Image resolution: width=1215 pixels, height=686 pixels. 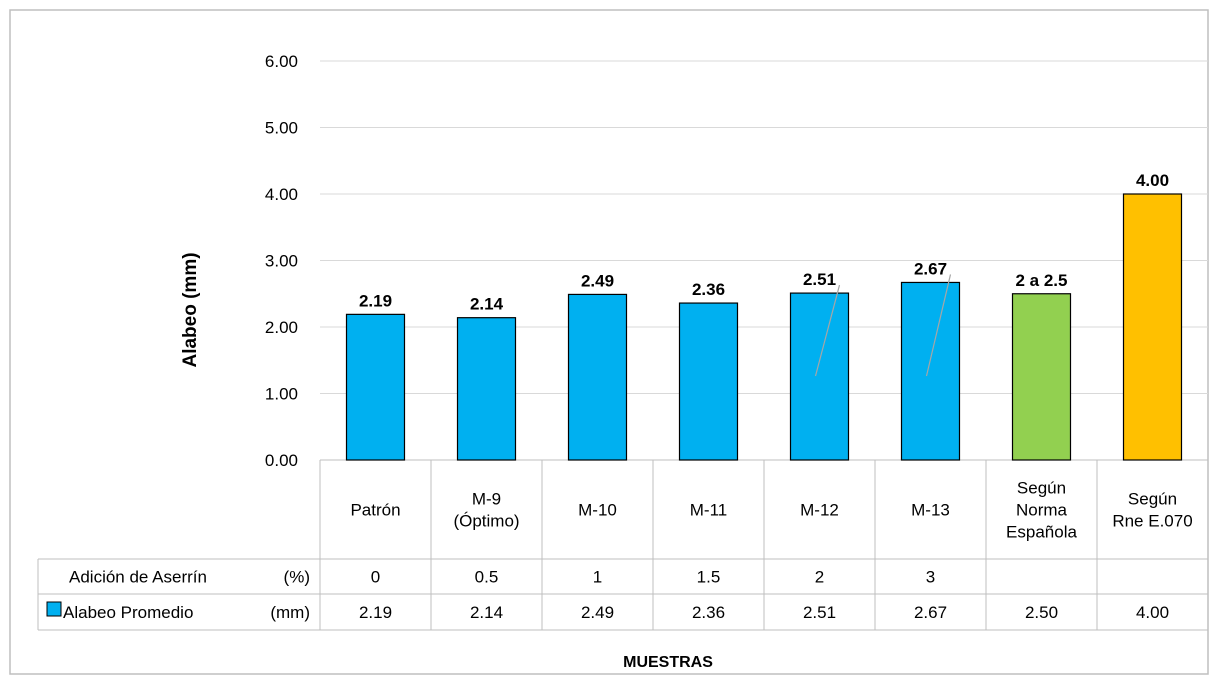 I want to click on y-tick-label: 2.00, so click(x=281, y=327).